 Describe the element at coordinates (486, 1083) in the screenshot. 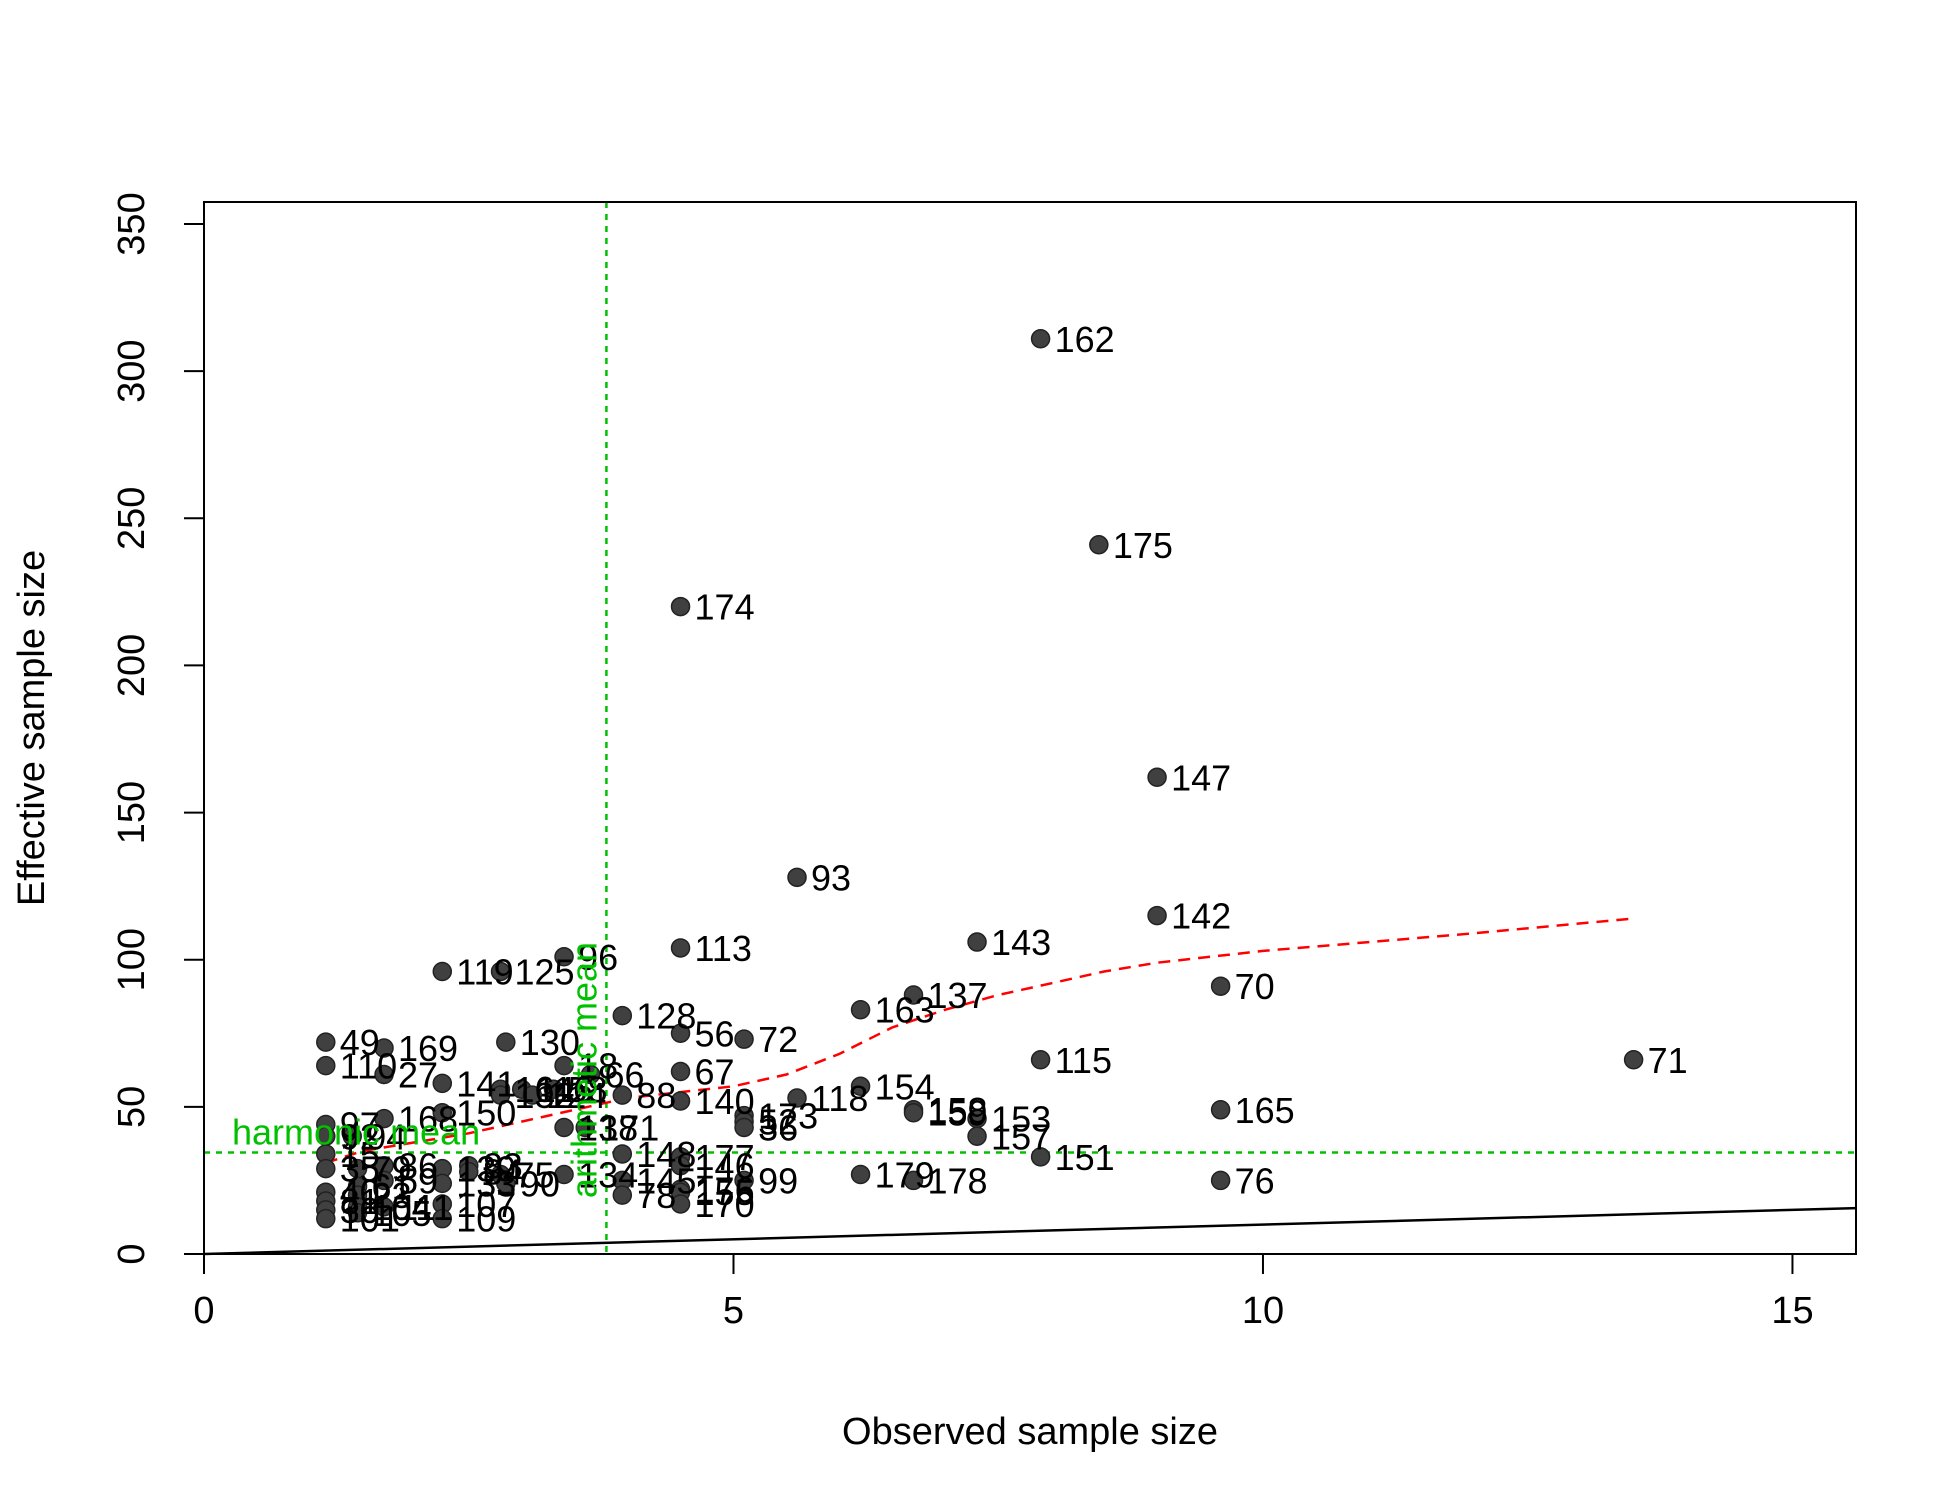

I see `point-label: 141` at that location.